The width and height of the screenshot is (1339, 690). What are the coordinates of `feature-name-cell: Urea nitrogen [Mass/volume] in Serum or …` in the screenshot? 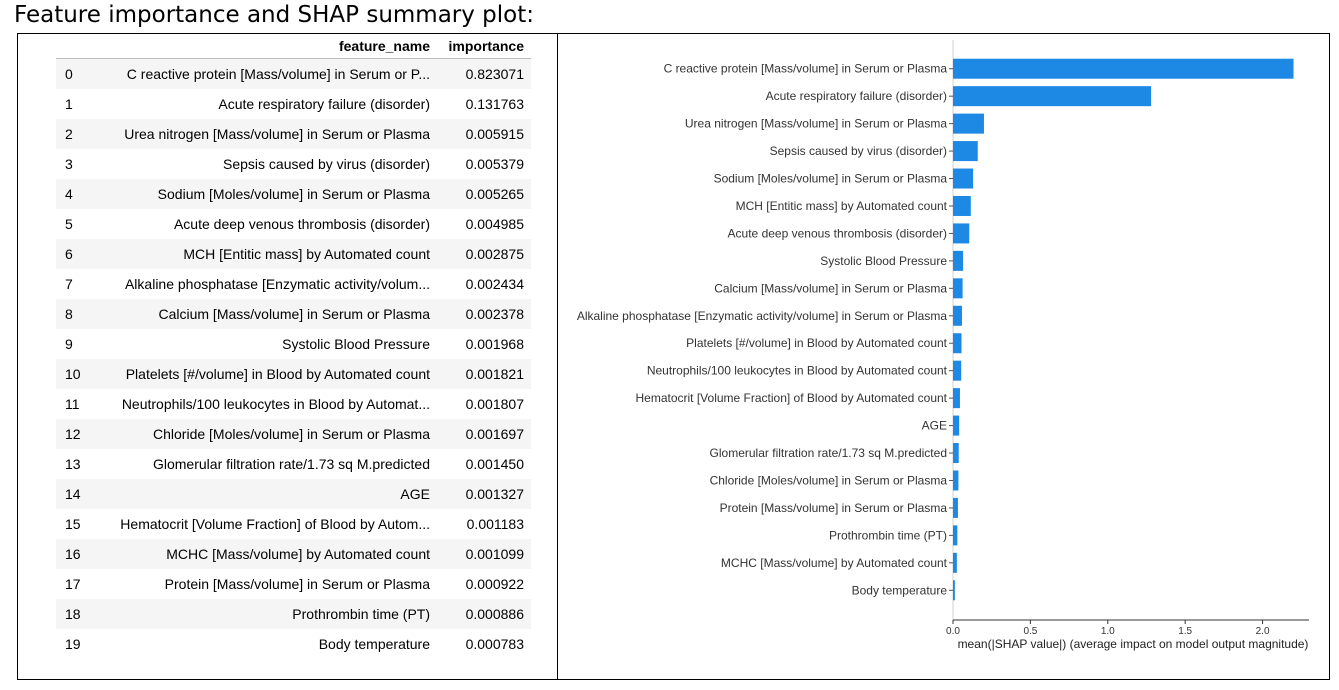 It's located at (263, 134).